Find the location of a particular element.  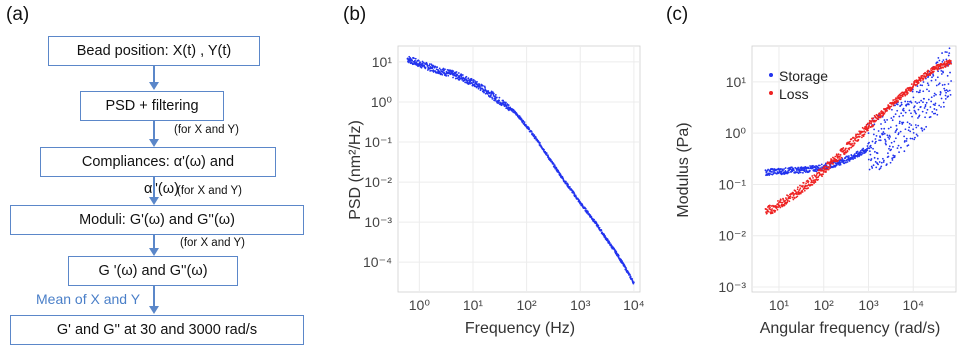

chart-c-series is located at coordinates (858, 131).